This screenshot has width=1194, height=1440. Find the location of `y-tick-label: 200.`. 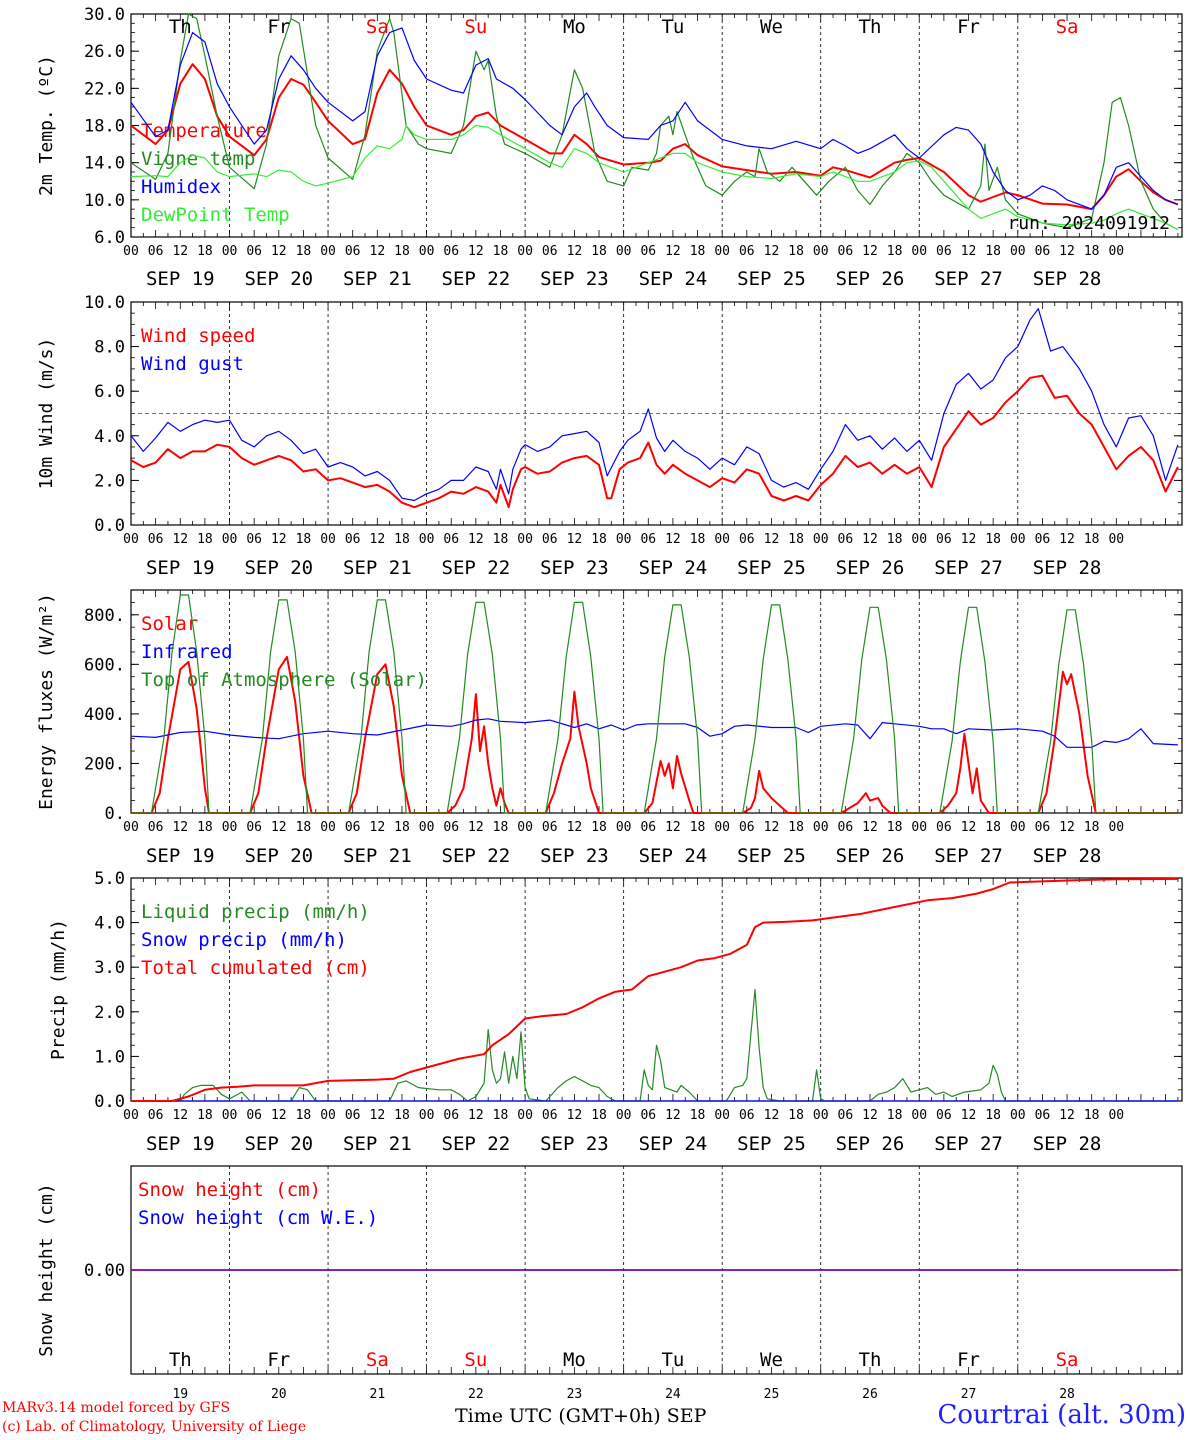

y-tick-label: 200. is located at coordinates (104, 764).